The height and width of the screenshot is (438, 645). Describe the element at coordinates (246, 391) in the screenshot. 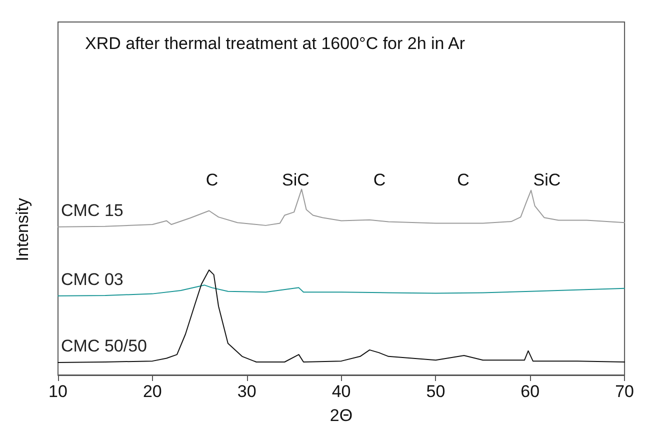

I see `x-tick-label: 30` at that location.